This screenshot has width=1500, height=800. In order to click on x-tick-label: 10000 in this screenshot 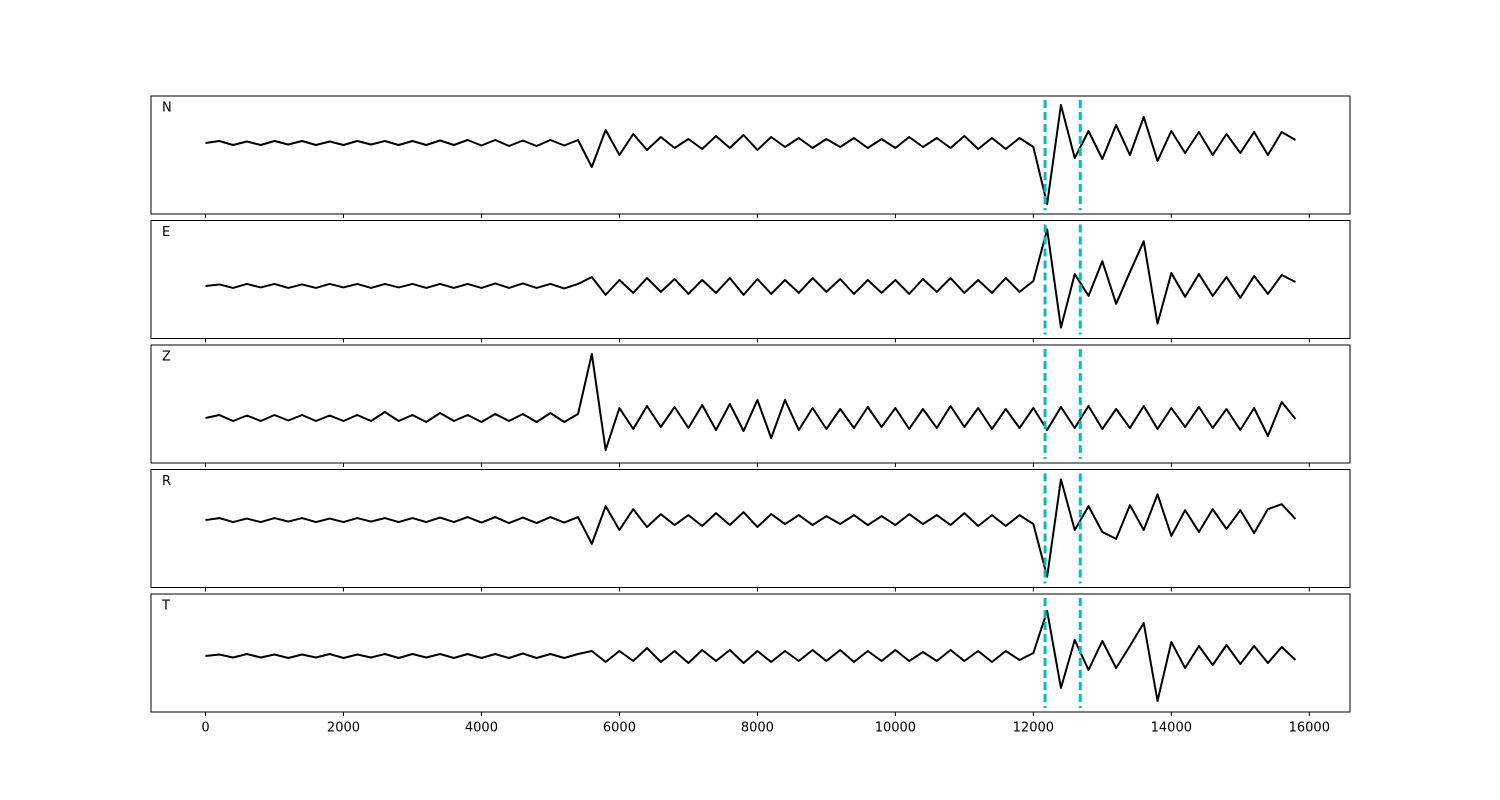, I will do `click(895, 728)`.